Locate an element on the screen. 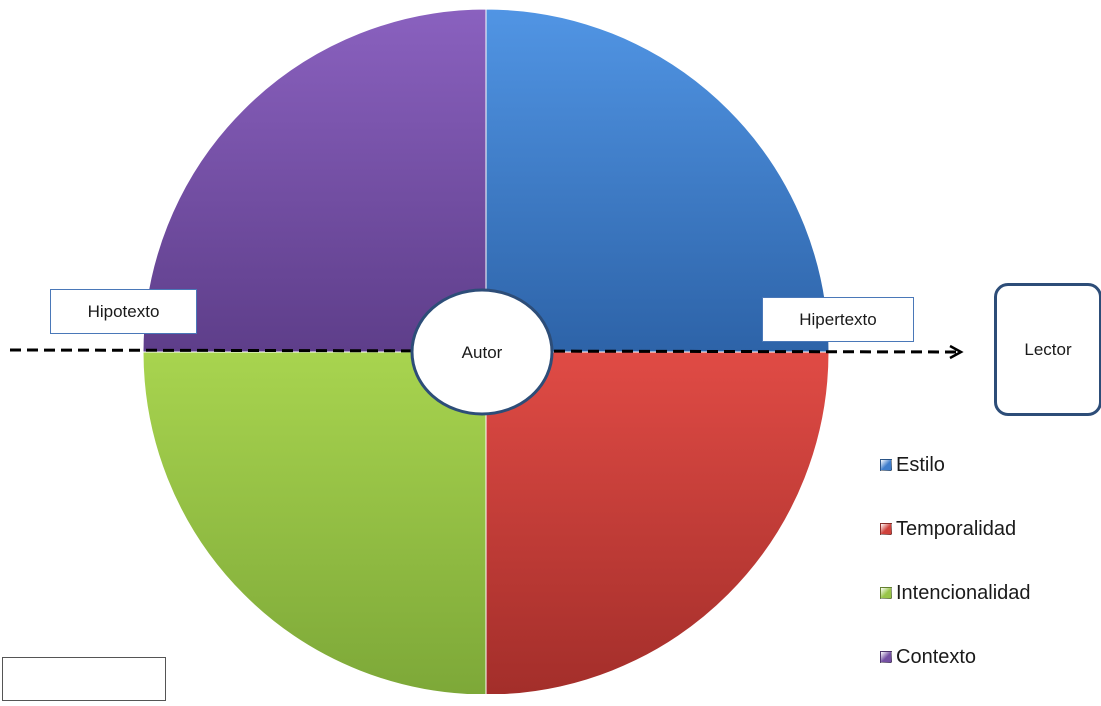 The width and height of the screenshot is (1101, 706). hipertexto-box: Hipertexto is located at coordinates (838, 319).